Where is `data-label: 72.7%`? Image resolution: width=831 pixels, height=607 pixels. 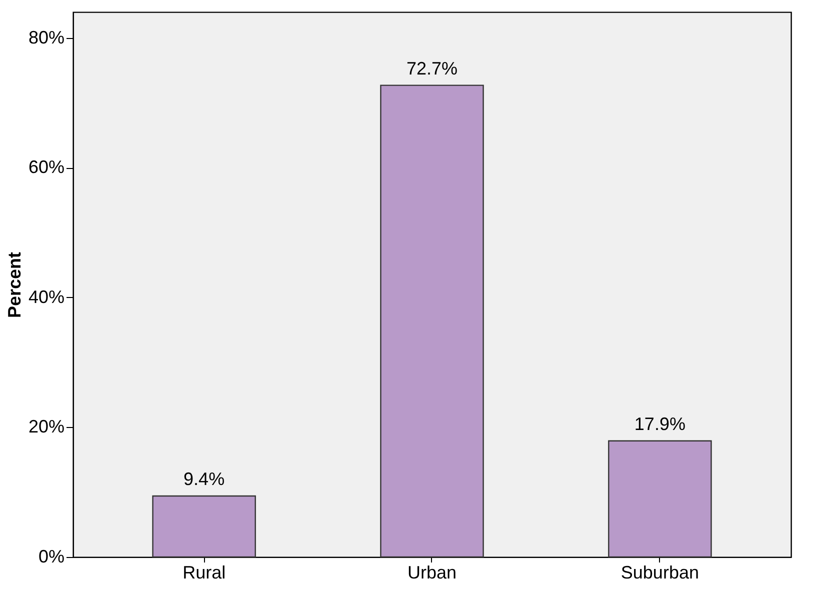
data-label: 72.7% is located at coordinates (432, 68).